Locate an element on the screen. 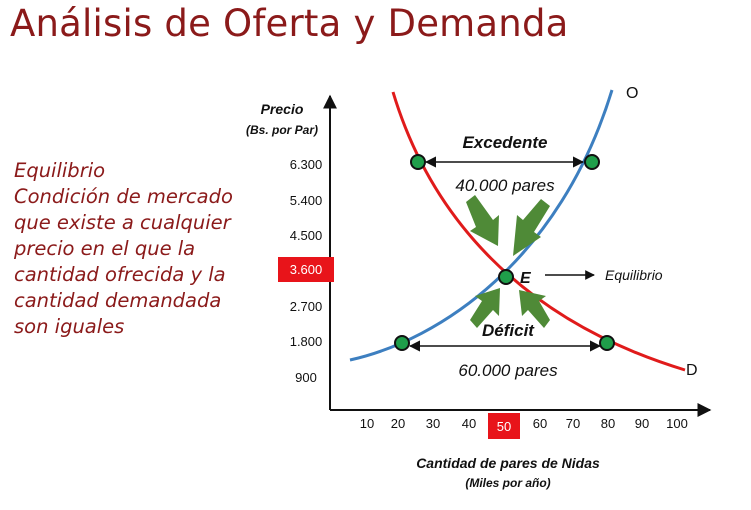  supply-shortage-point is located at coordinates (402, 343).